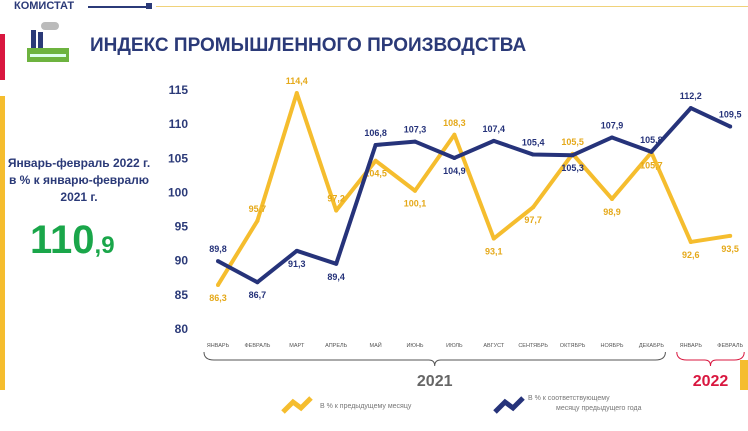 This screenshot has height=431, width=748. Describe the element at coordinates (297, 264) in the screenshot. I see `data-label: 91,3` at that location.